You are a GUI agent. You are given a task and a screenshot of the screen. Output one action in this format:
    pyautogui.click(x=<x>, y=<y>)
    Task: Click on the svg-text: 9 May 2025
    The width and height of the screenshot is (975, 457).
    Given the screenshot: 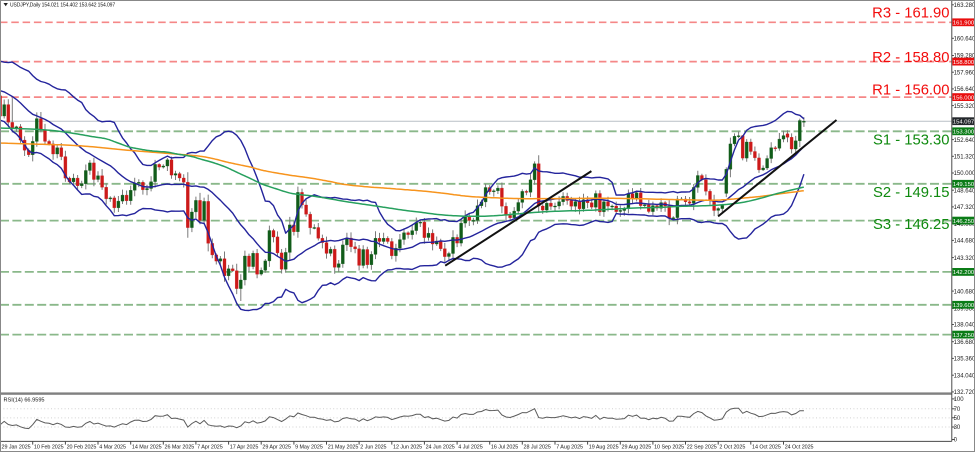 What is the action you would take?
    pyautogui.click(x=309, y=447)
    